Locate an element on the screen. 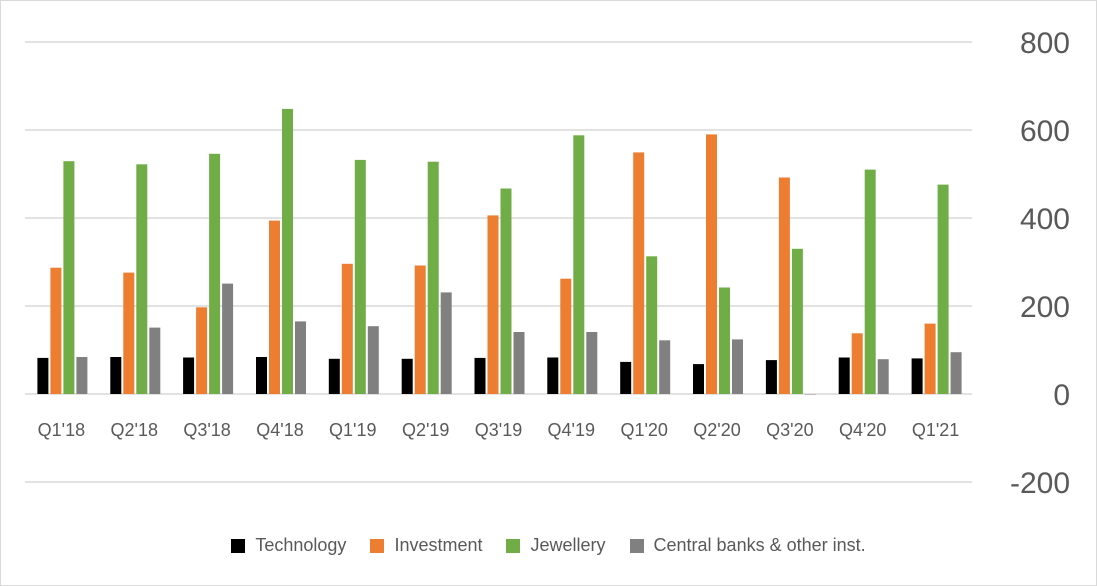 The image size is (1097, 586). legend-item: Technology is located at coordinates (288, 545).